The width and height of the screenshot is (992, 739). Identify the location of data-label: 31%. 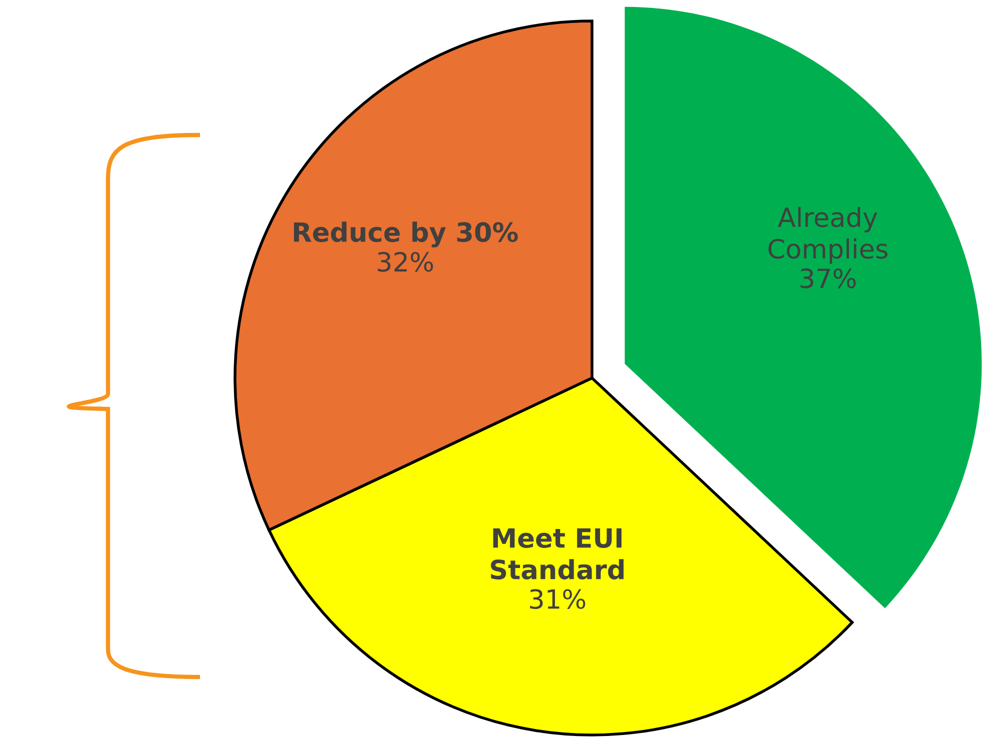
(558, 599).